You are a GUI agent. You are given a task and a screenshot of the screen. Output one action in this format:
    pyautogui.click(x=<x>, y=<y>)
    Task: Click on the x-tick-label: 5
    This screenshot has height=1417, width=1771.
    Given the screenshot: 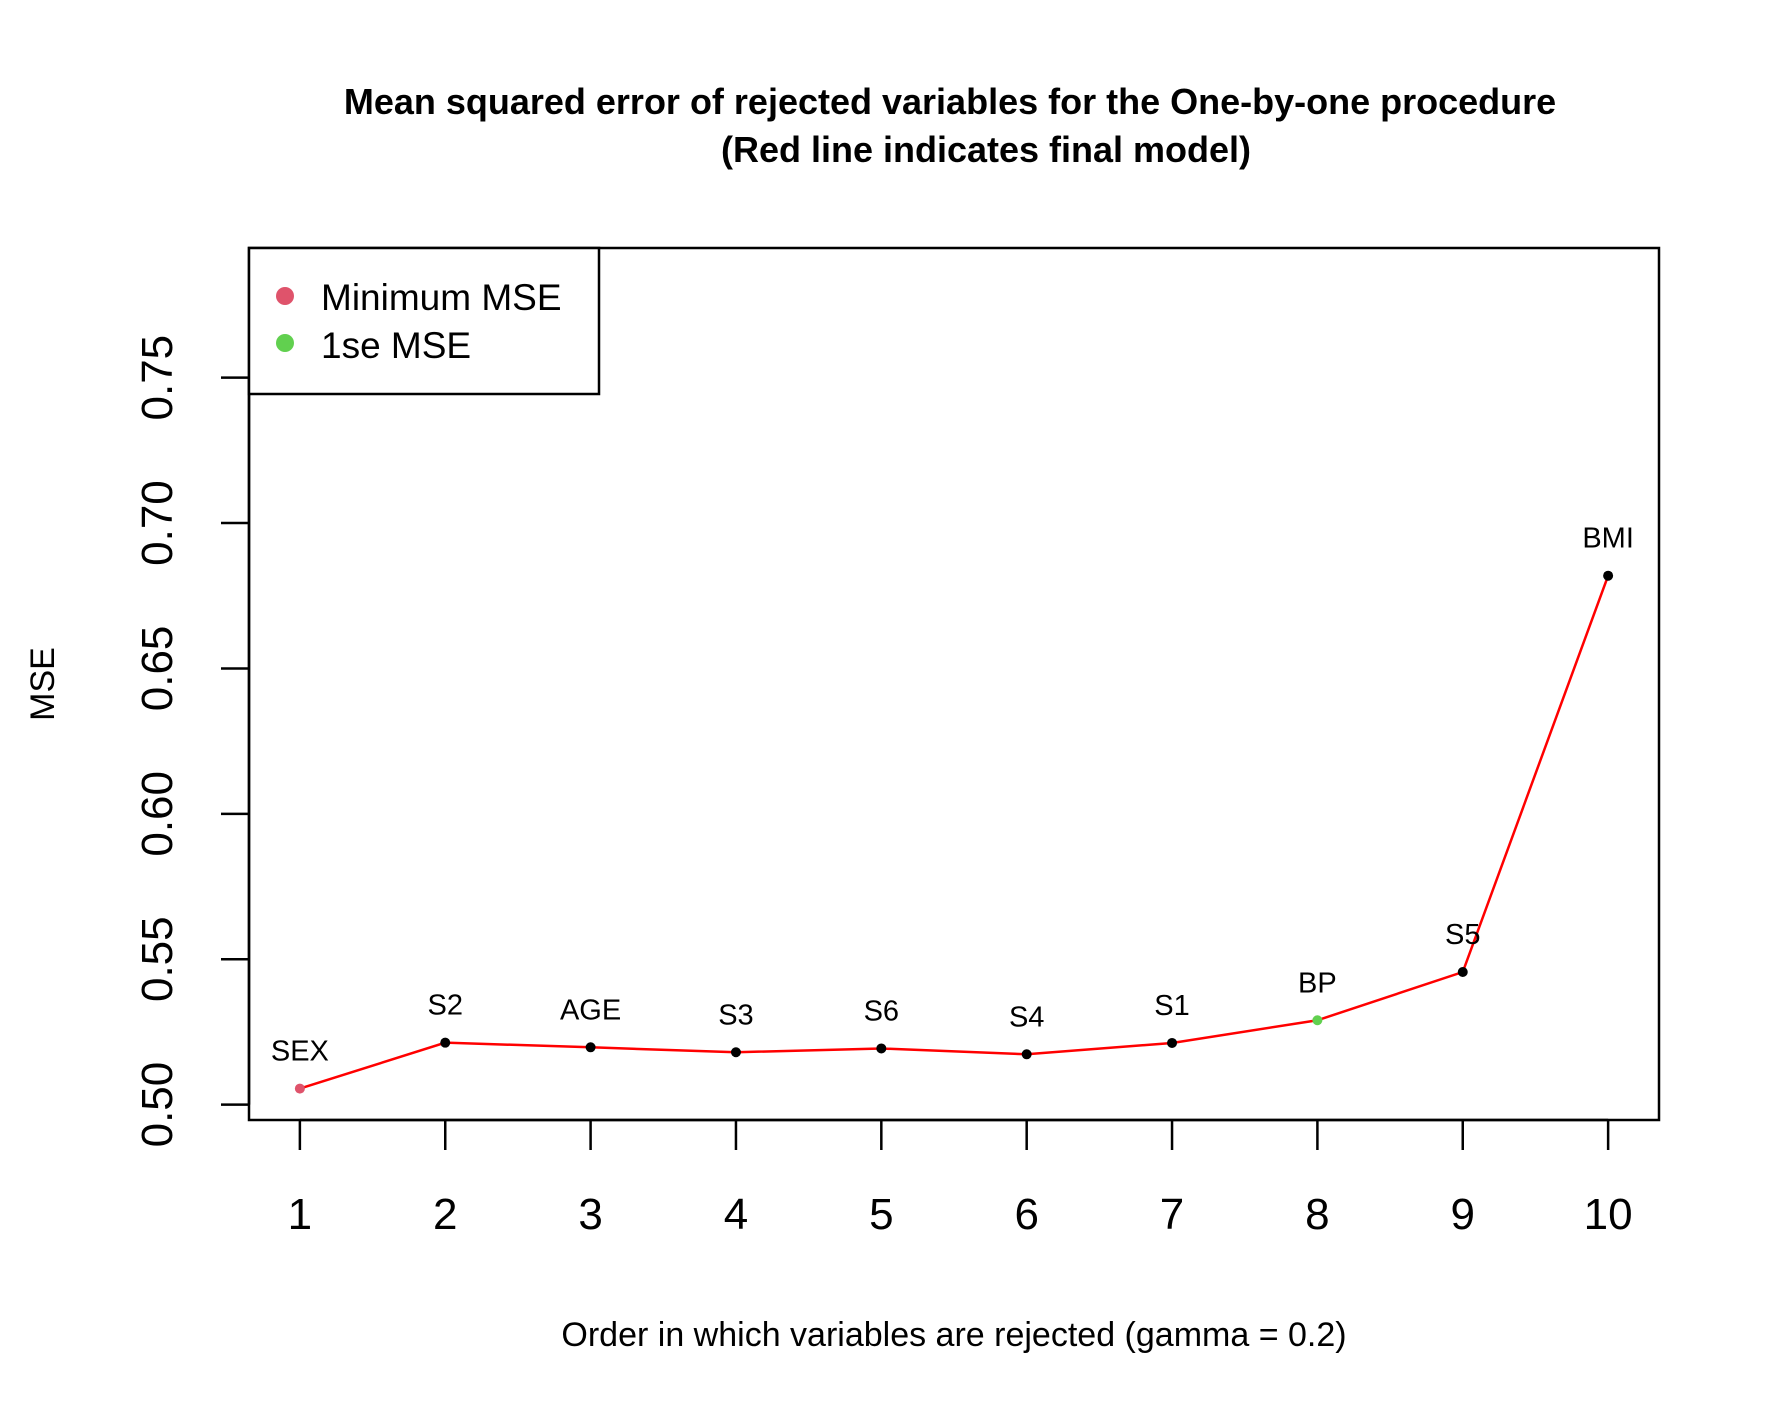 What is the action you would take?
    pyautogui.click(x=881, y=1214)
    